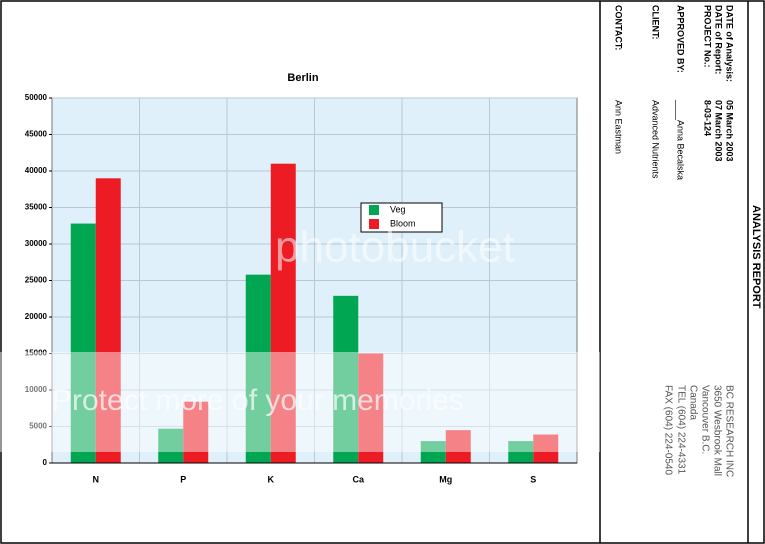 This screenshot has height=544, width=765. I want to click on y-tick-label: 0, so click(45, 462).